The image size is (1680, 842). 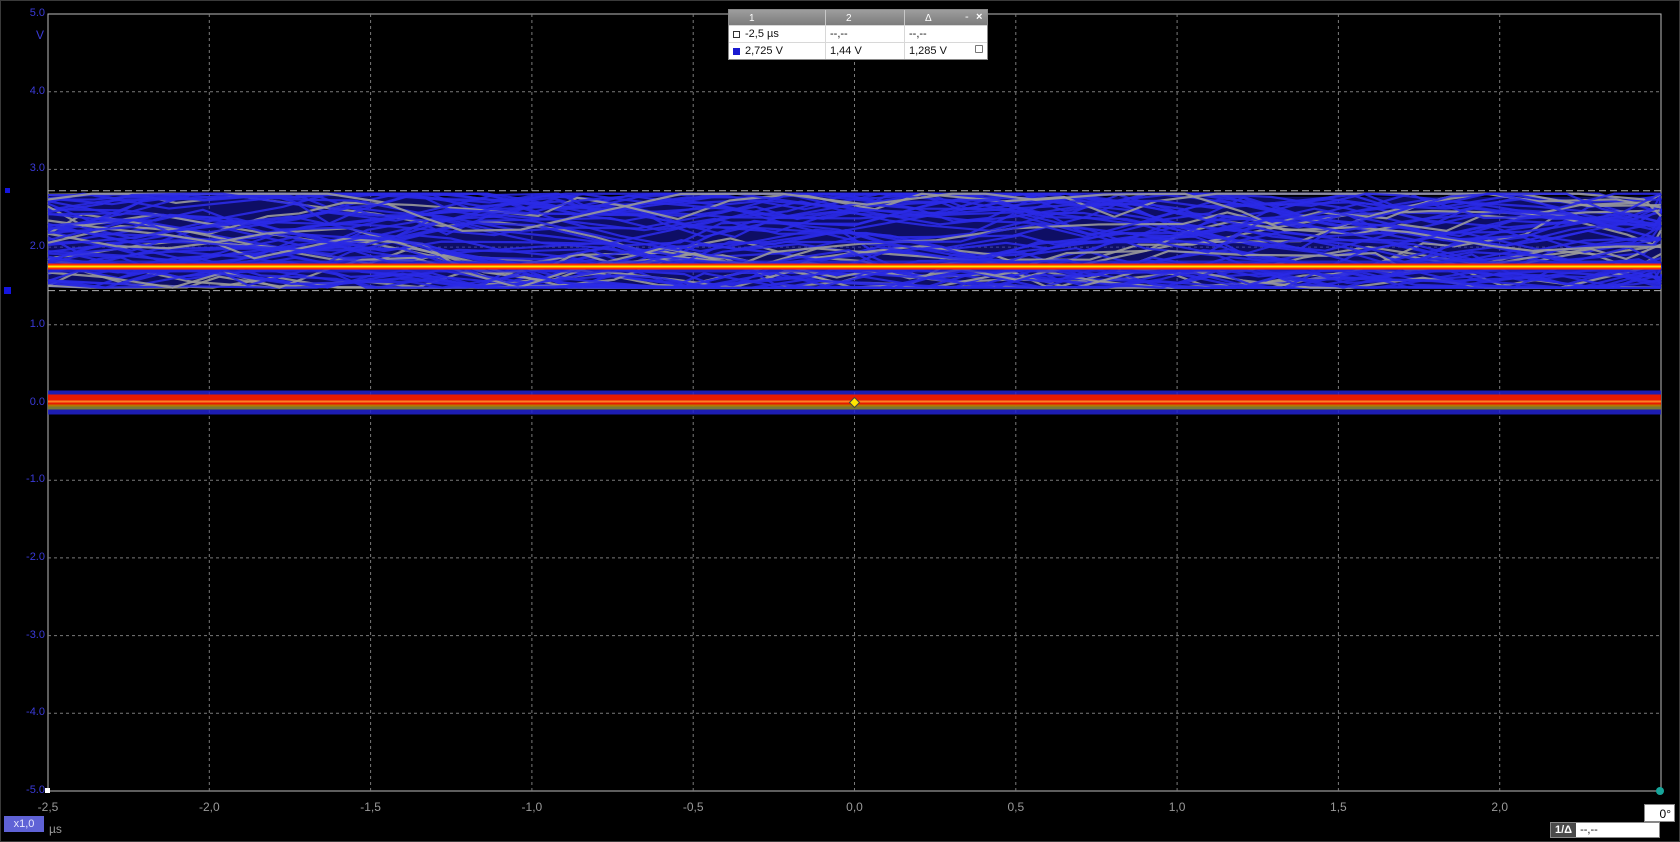 I want to click on trigger-time-handle, so click(x=1660, y=791).